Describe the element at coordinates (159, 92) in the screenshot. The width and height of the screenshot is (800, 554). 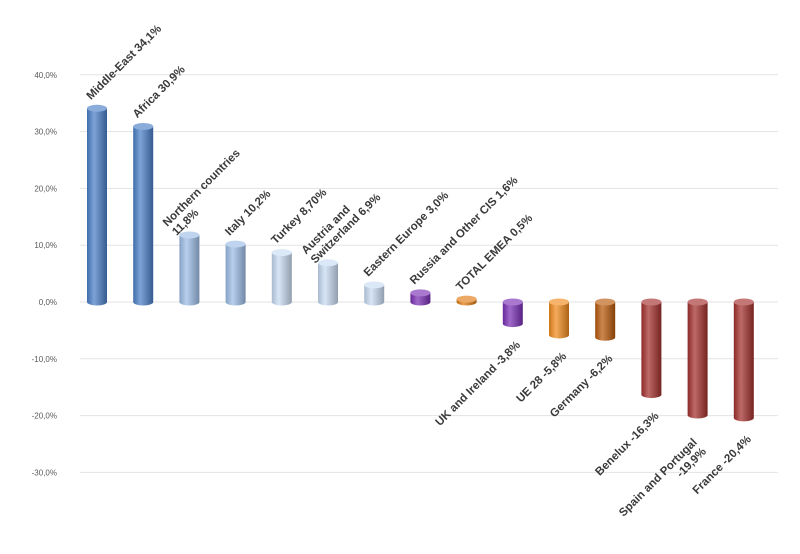
I see `data-label: Africa 30,9%` at that location.